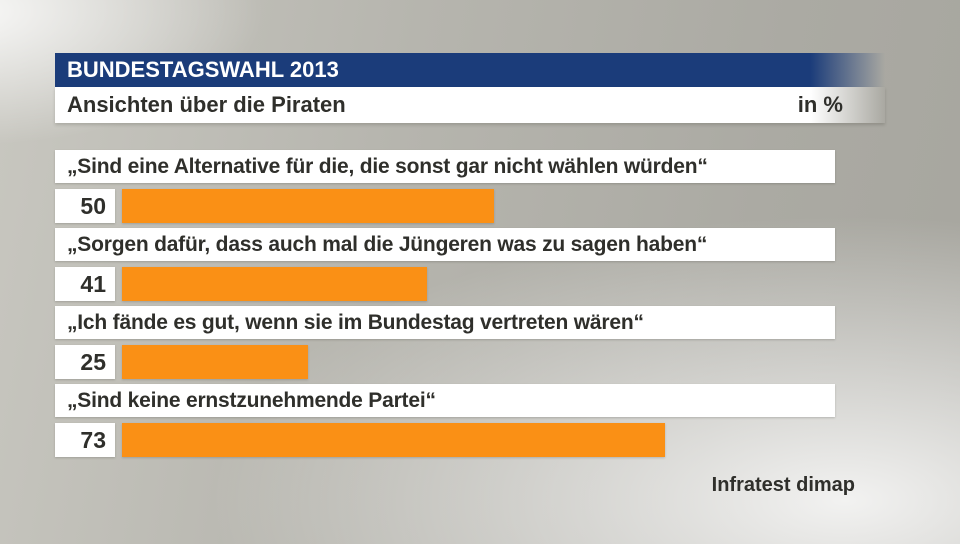  I want to click on statement-label-4: „Sind keine ernstzunehmende Partei“, so click(445, 400).